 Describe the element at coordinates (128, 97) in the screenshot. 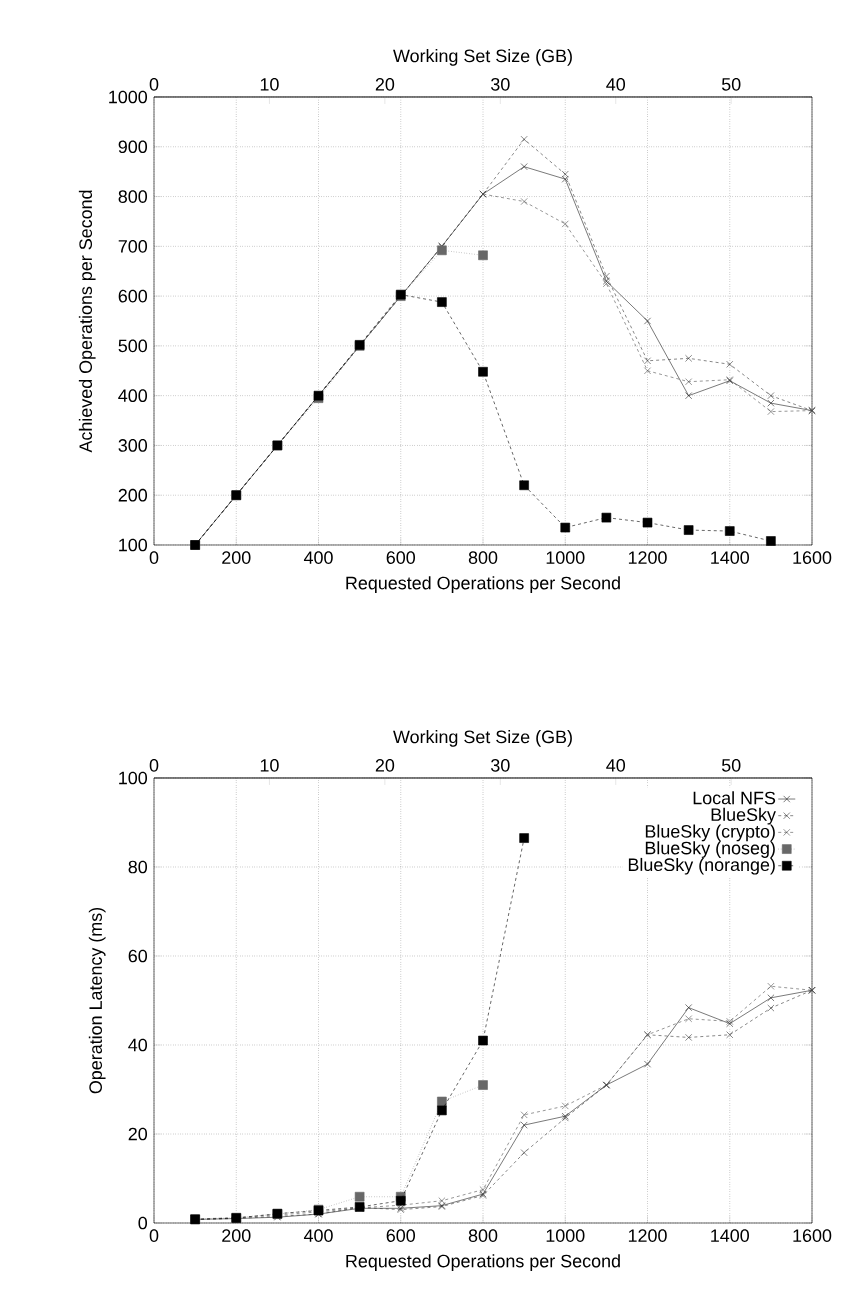

I see `y-tick-label: 1000` at that location.